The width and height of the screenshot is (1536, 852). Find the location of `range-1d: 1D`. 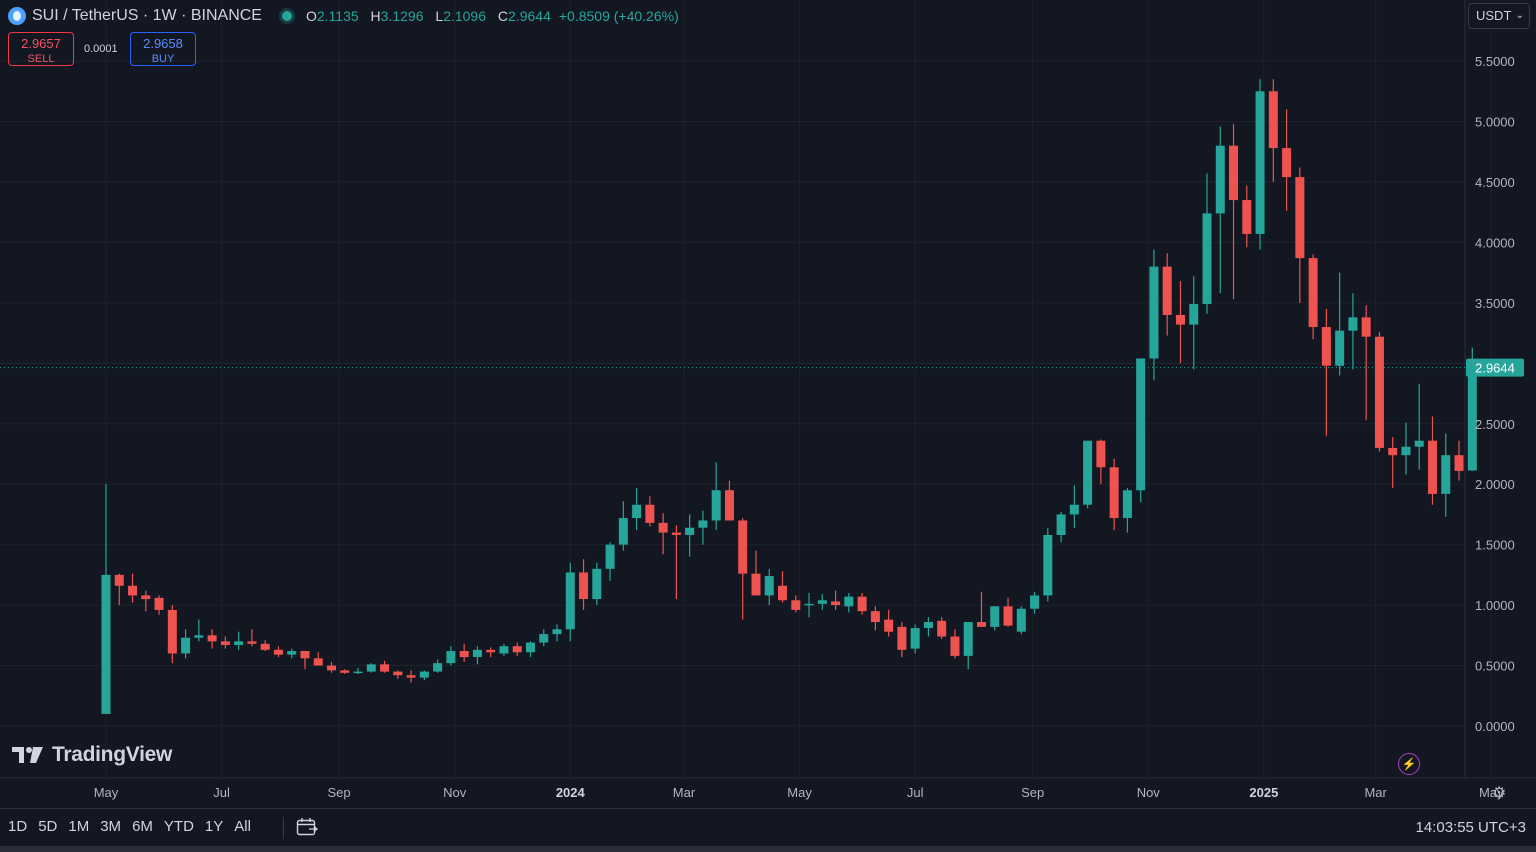

range-1d: 1D is located at coordinates (18, 826).